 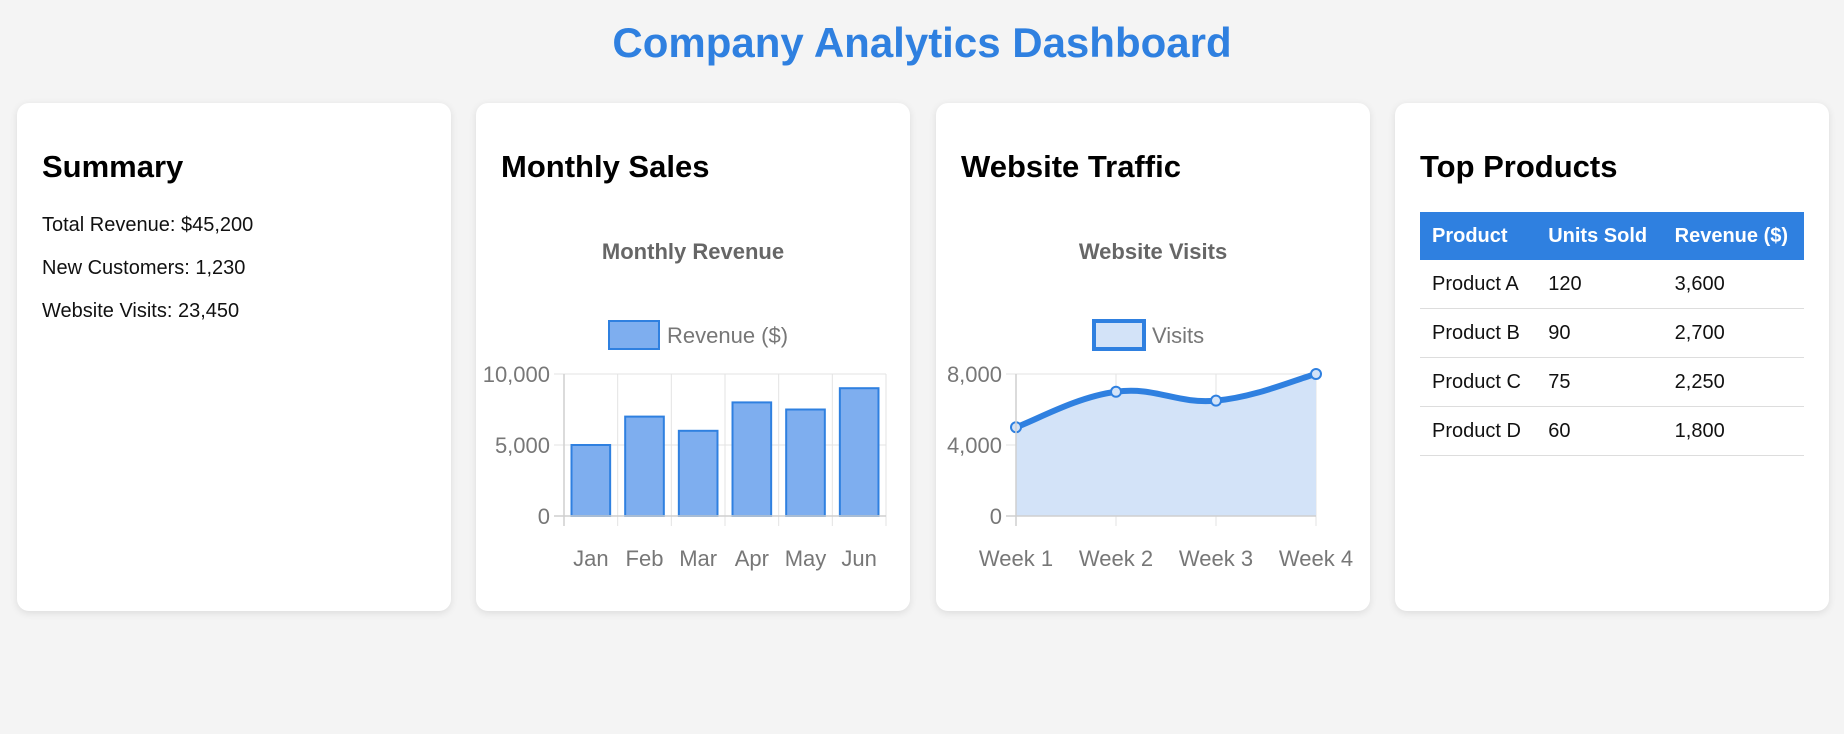 What do you see at coordinates (590, 558) in the screenshot?
I see `x-tick-label: Jan` at bounding box center [590, 558].